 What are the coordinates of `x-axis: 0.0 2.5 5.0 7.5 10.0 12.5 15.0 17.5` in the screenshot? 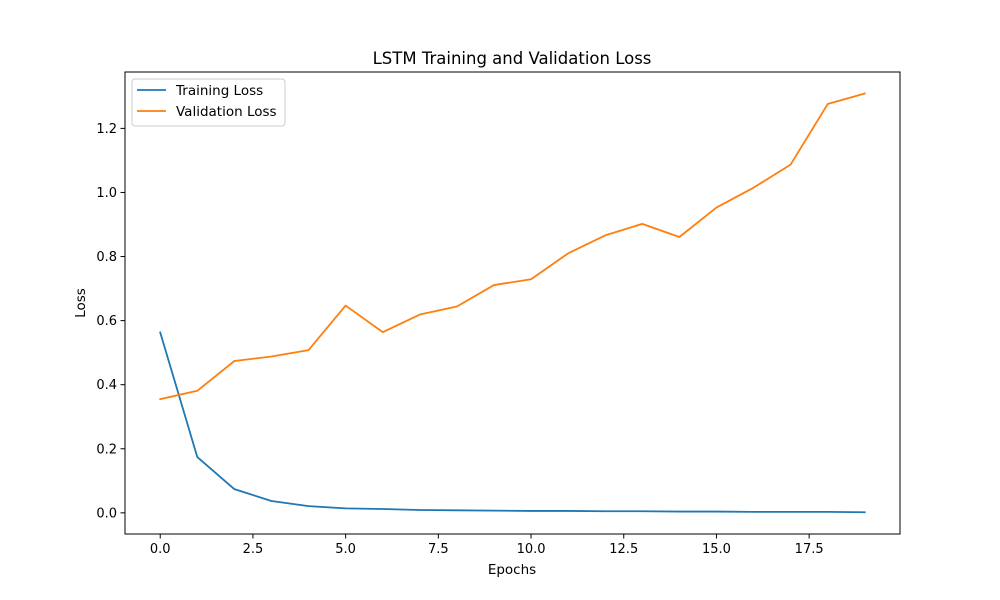 It's located at (487, 545).